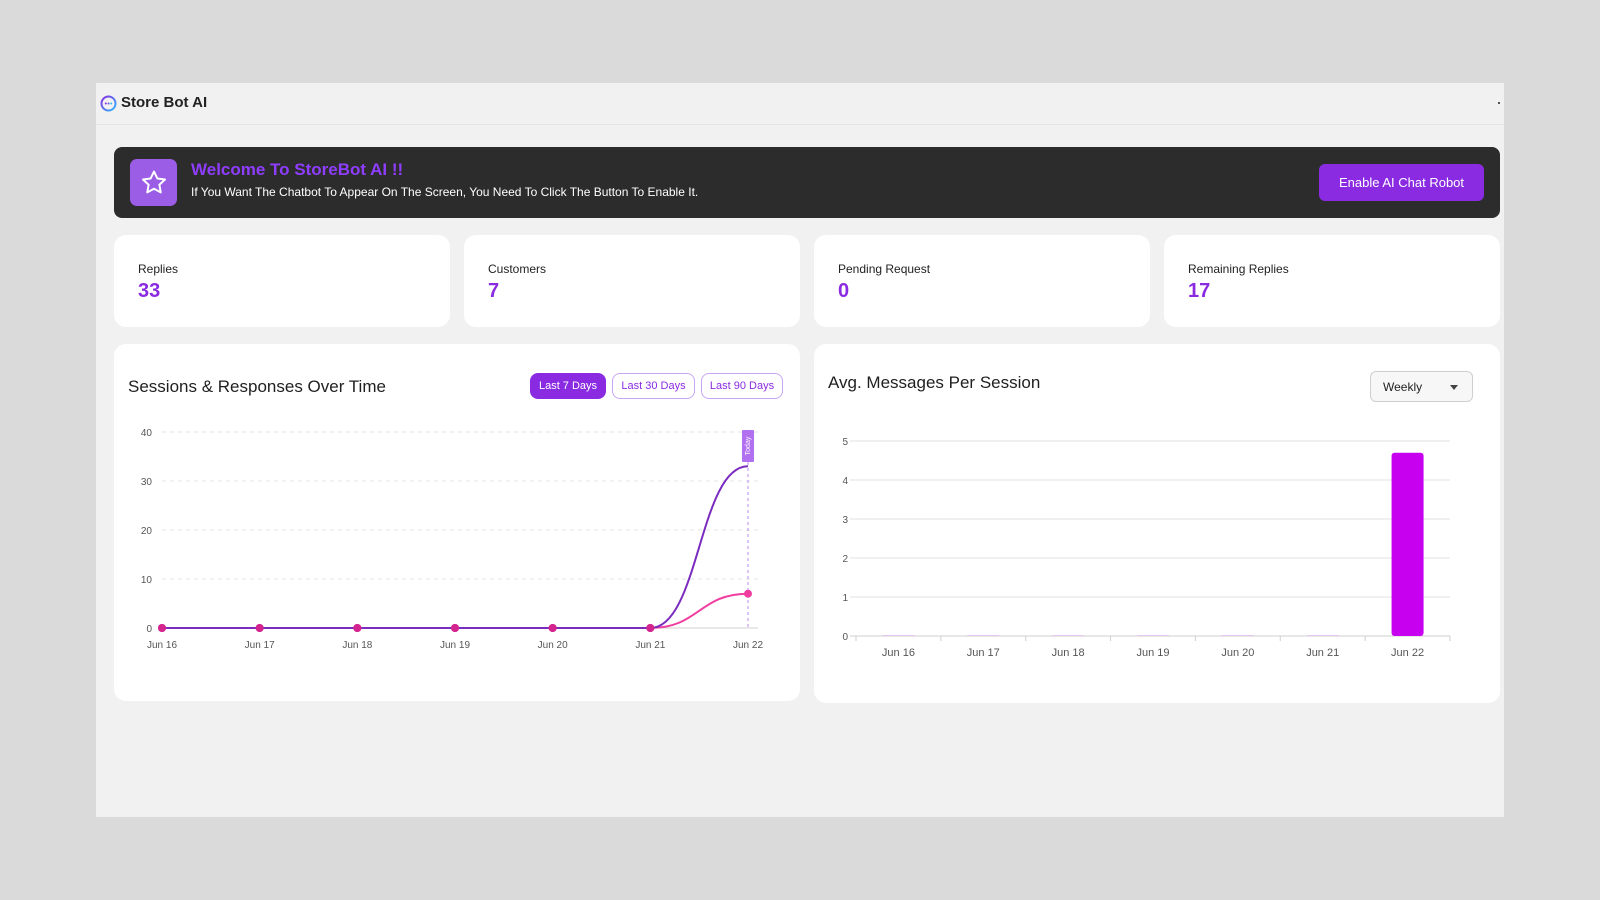 Image resolution: width=1600 pixels, height=900 pixels. What do you see at coordinates (297, 169) in the screenshot?
I see `banner-title: Welcome To StoreBot AI !!` at bounding box center [297, 169].